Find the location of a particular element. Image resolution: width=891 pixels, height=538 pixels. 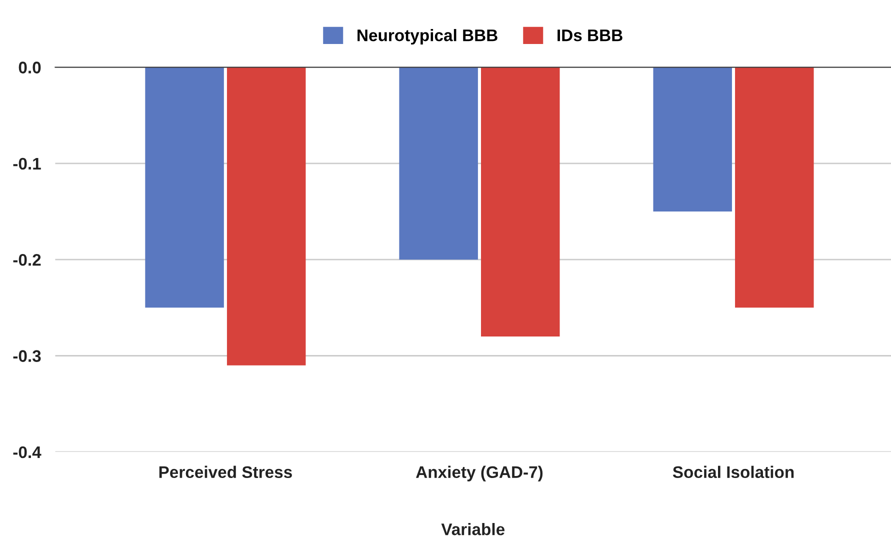

x-tick-label: Social Isolation is located at coordinates (733, 472).